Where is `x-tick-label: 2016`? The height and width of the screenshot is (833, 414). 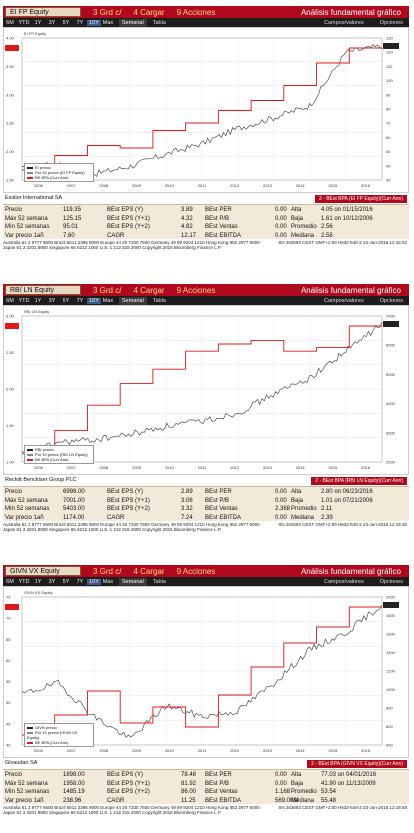 x-tick-label: 2016 is located at coordinates (366, 750).